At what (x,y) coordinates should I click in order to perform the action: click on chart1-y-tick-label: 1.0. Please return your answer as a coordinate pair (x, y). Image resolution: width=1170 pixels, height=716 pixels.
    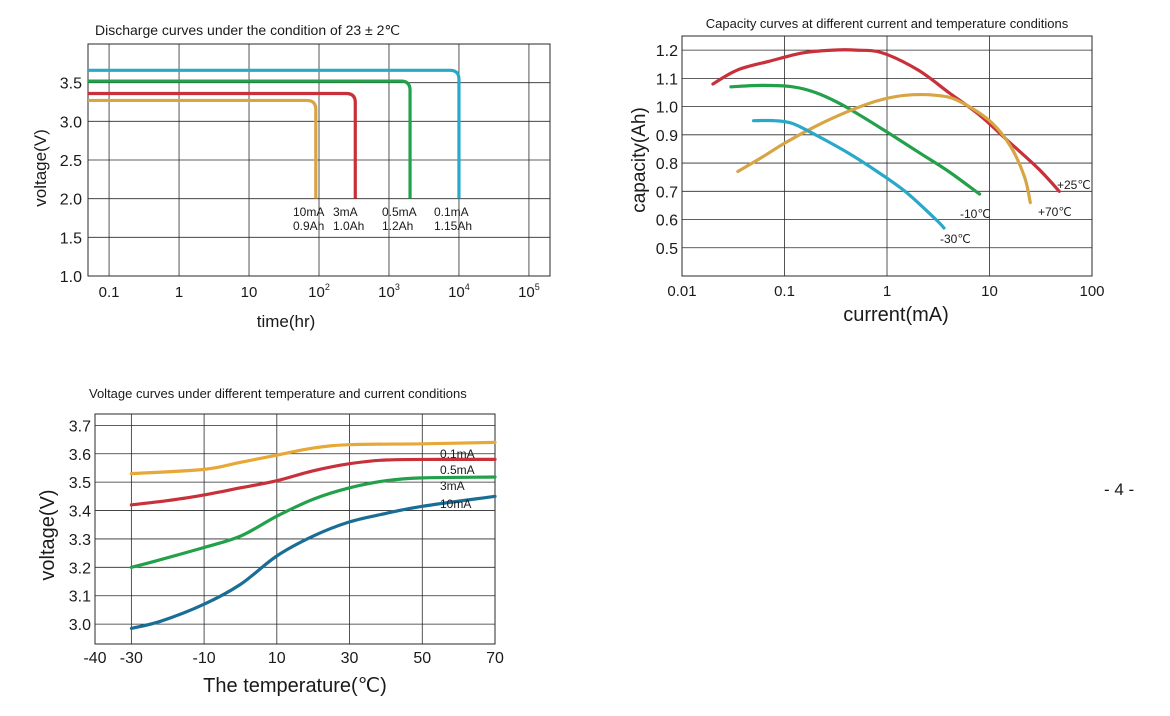
    Looking at the image, I should click on (71, 277).